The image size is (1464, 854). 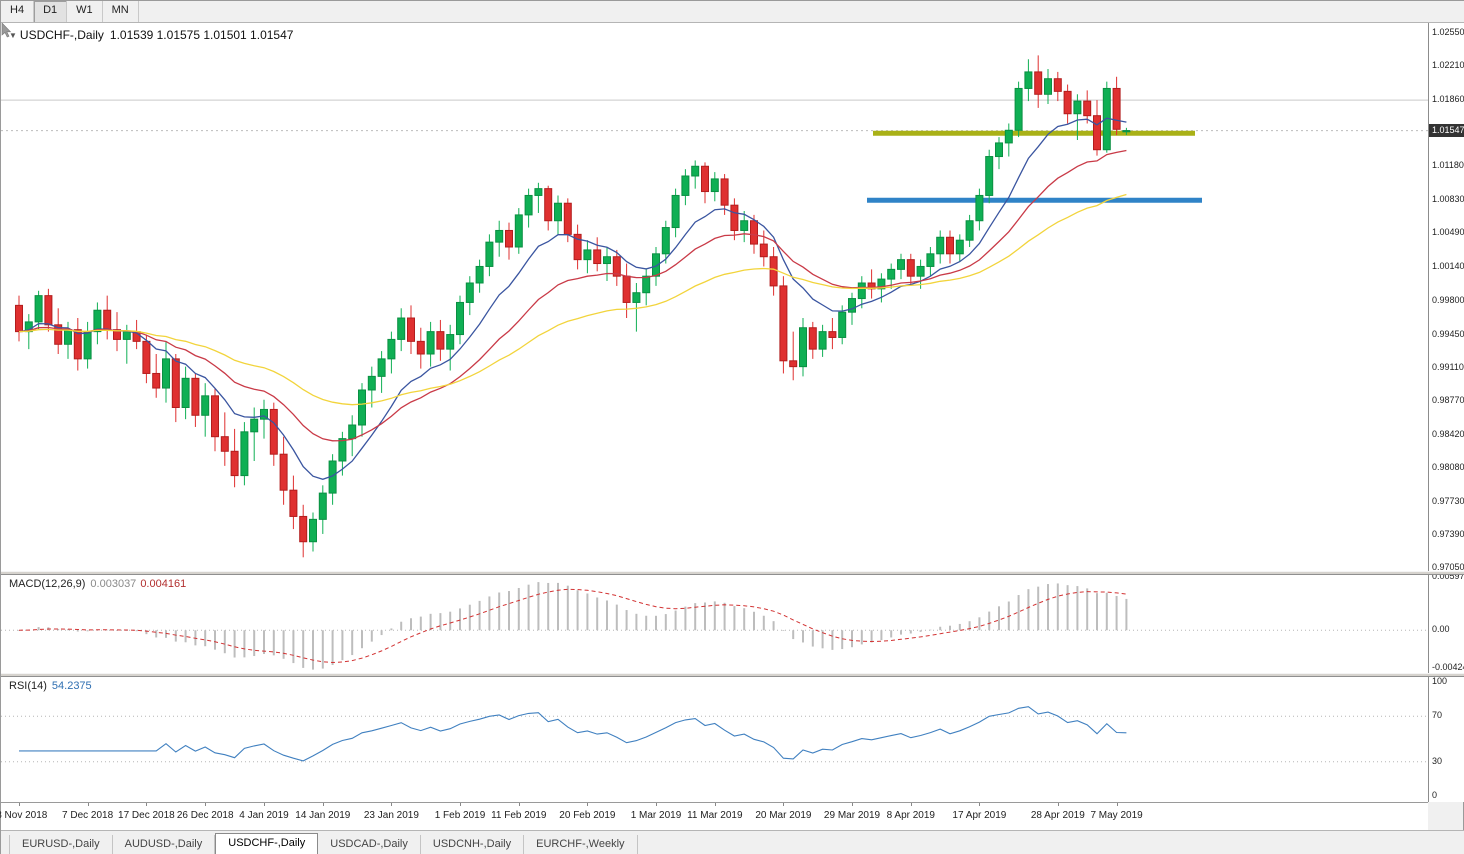 I want to click on rsi-label: RSI(14) 54.2375, so click(x=50, y=686).